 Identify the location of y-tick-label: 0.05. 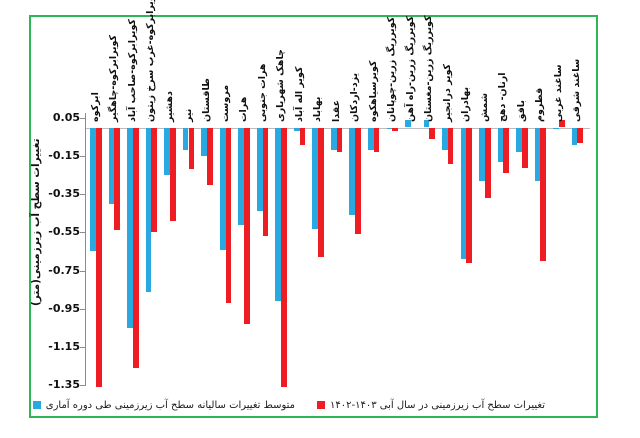
(66, 117).